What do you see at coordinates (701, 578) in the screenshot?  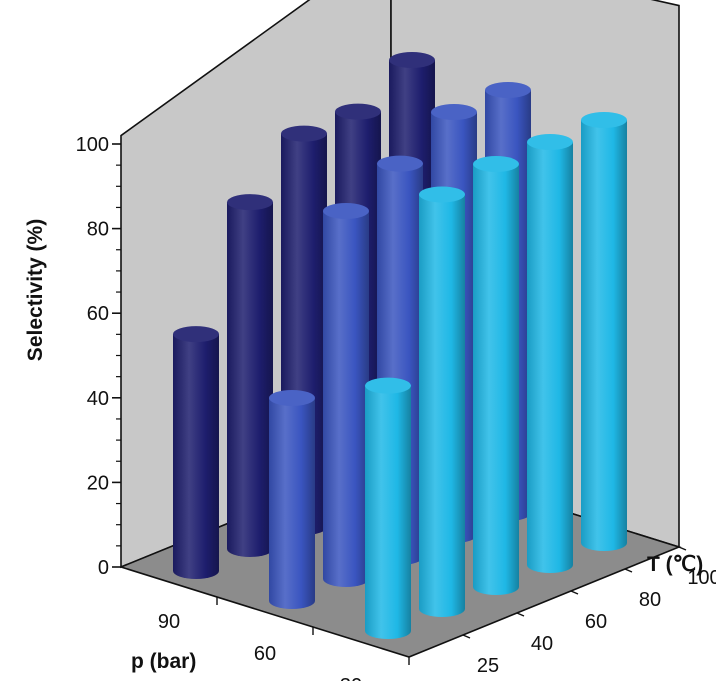 I see `z-tick-label: 100` at bounding box center [701, 578].